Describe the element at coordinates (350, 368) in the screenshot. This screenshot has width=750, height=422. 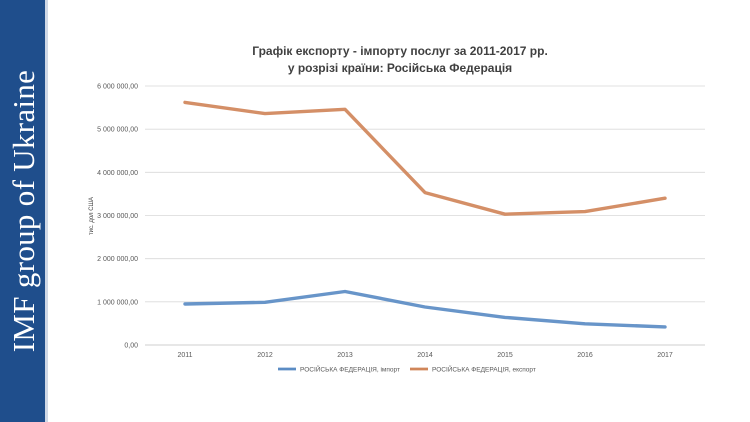
I see `legend-label: РОСІЙСЬКА ФЕДЕРАЦІЯ, імпорт` at that location.